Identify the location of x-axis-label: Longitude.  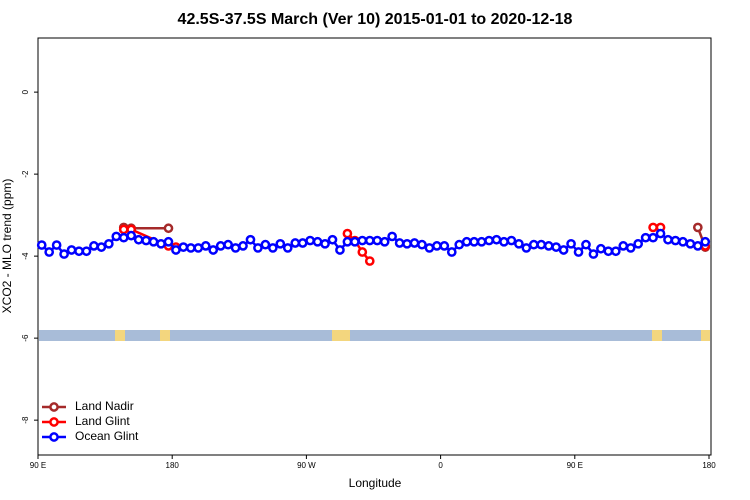
(375, 483).